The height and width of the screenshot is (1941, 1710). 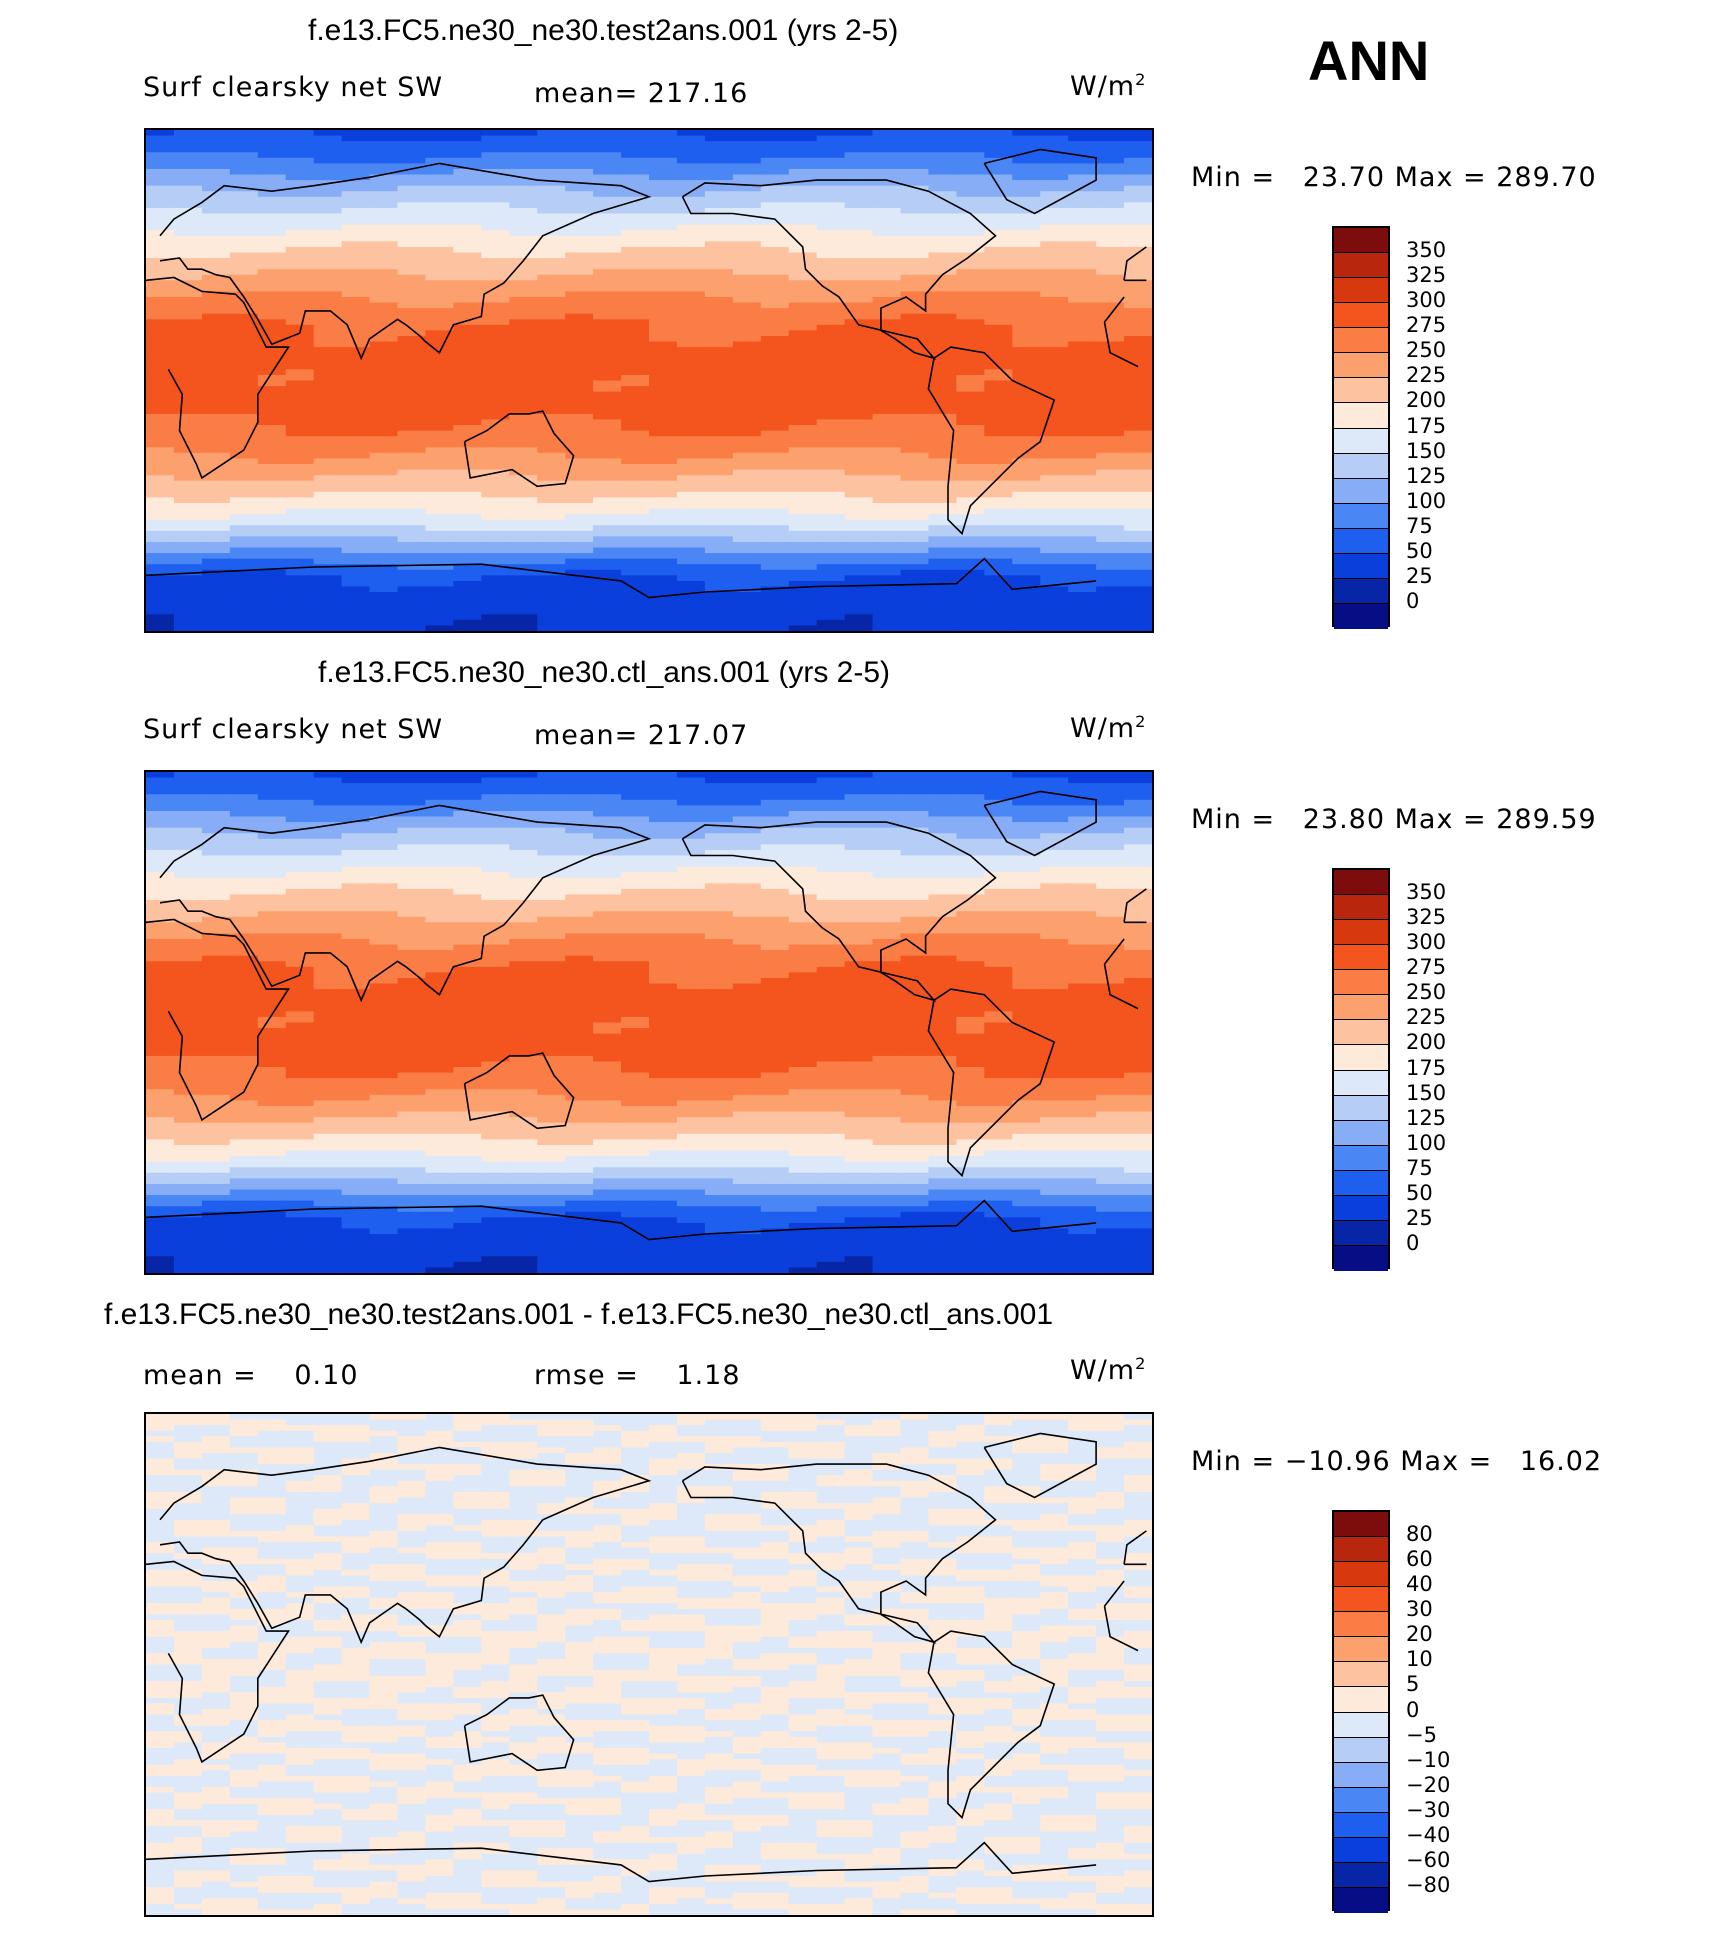 What do you see at coordinates (1108, 728) in the screenshot?
I see `panel2-units: W/m2` at bounding box center [1108, 728].